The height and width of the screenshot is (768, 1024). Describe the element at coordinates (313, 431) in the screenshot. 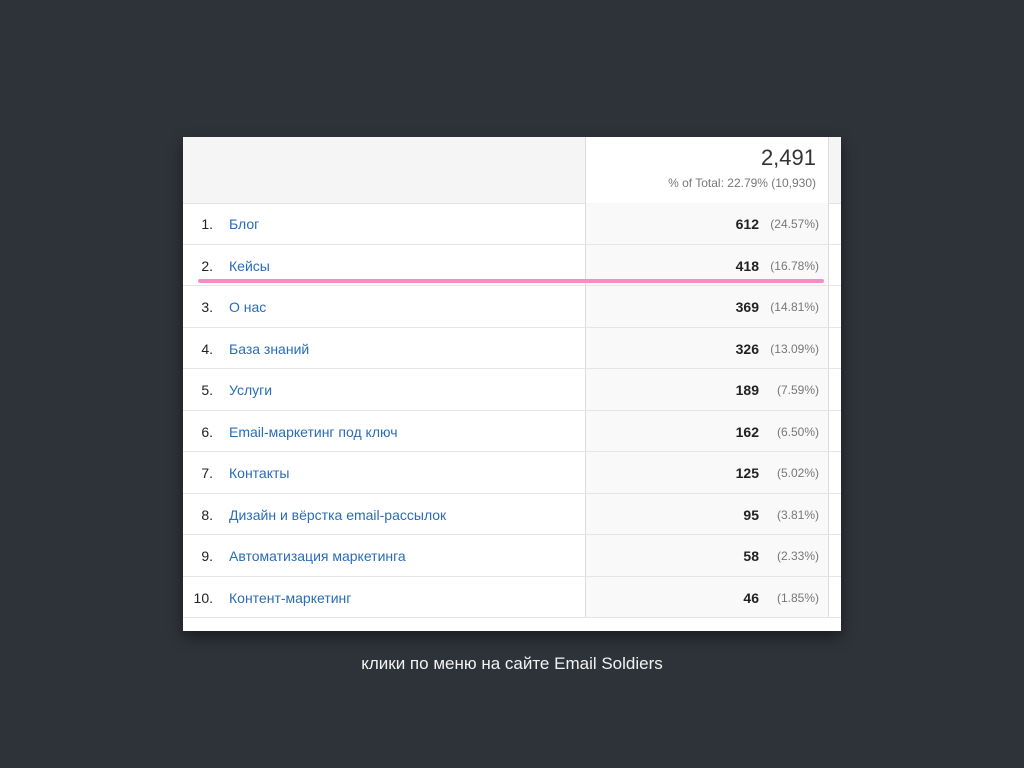

I see `row-link: Email-маркетинг под ключ` at that location.